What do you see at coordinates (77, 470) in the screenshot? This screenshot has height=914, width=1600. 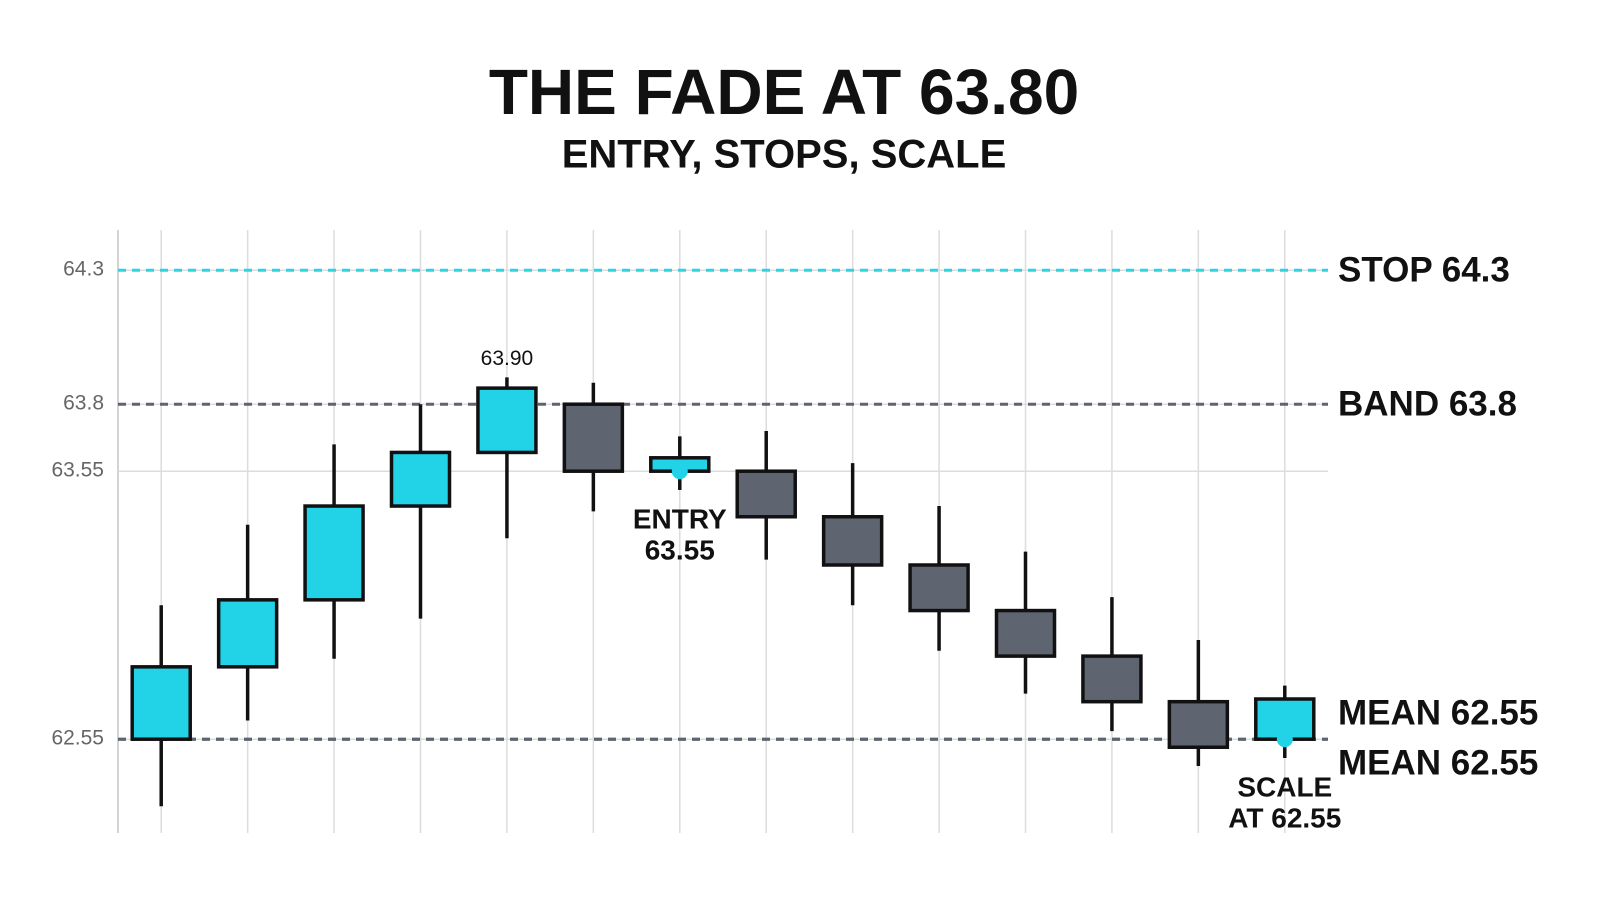 I see `y-tick-label: 63.55` at bounding box center [77, 470].